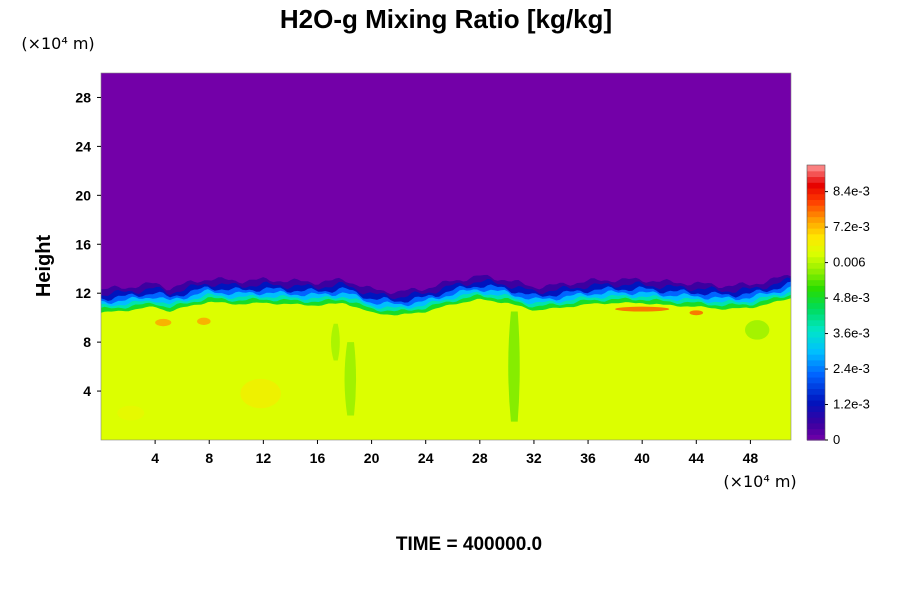 This screenshot has width=900, height=600. I want to click on y-tick-label: 12, so click(83, 293).